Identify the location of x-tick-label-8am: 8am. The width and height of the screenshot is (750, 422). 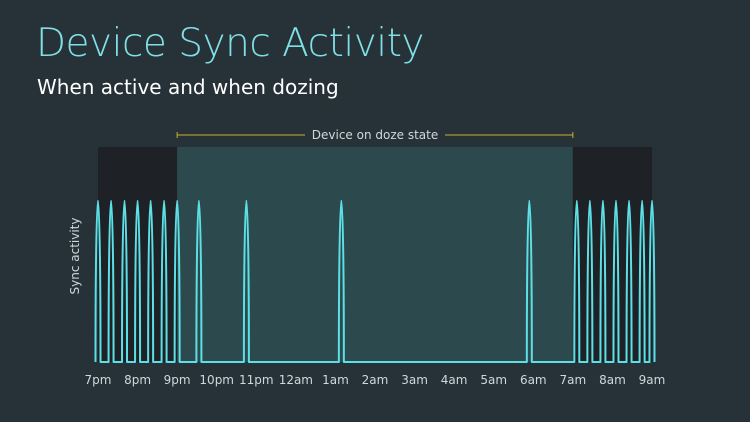
(612, 380).